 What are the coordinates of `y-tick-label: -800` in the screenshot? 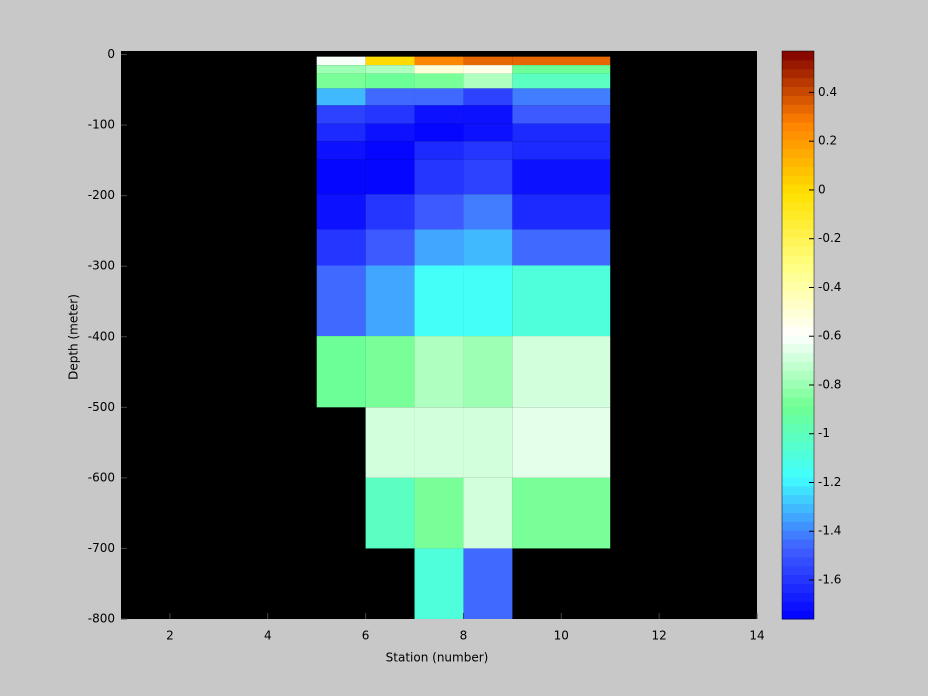 It's located at (101, 619).